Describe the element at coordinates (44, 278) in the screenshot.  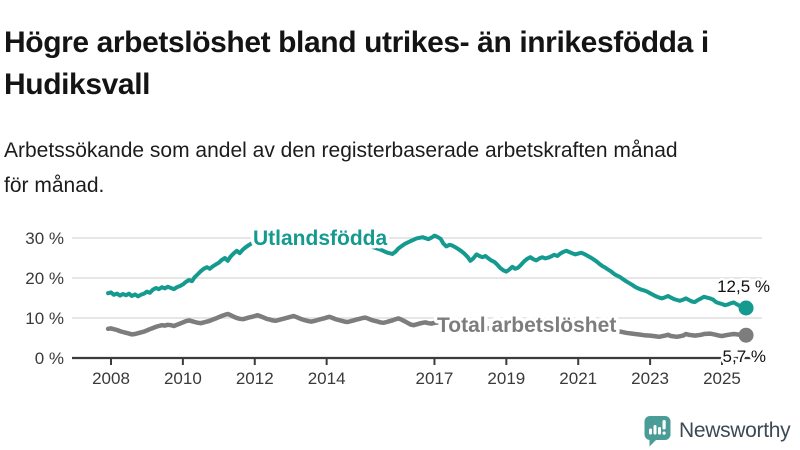
I see `y-tick-label: 20 %` at that location.